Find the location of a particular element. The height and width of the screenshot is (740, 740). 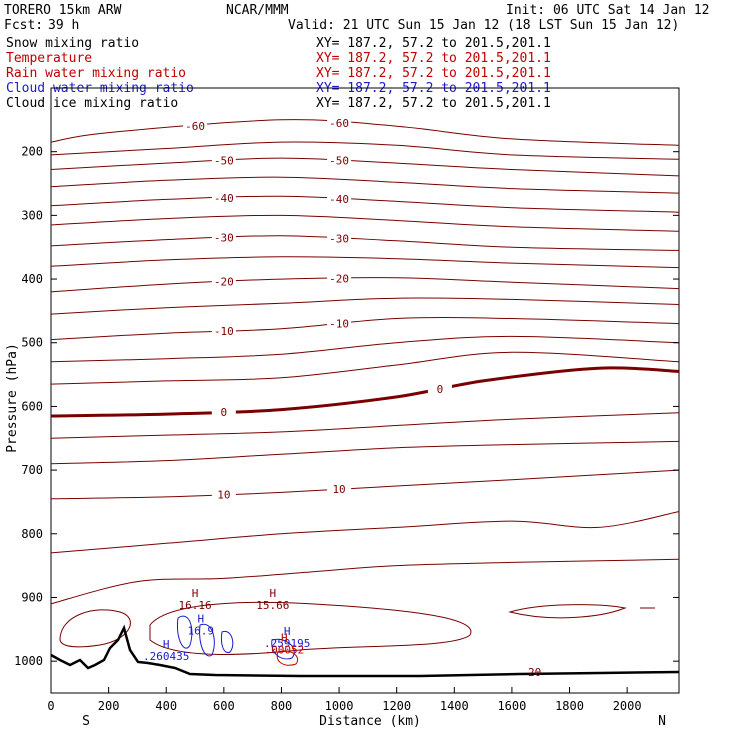

x-tick-label: 200 is located at coordinates (109, 706).